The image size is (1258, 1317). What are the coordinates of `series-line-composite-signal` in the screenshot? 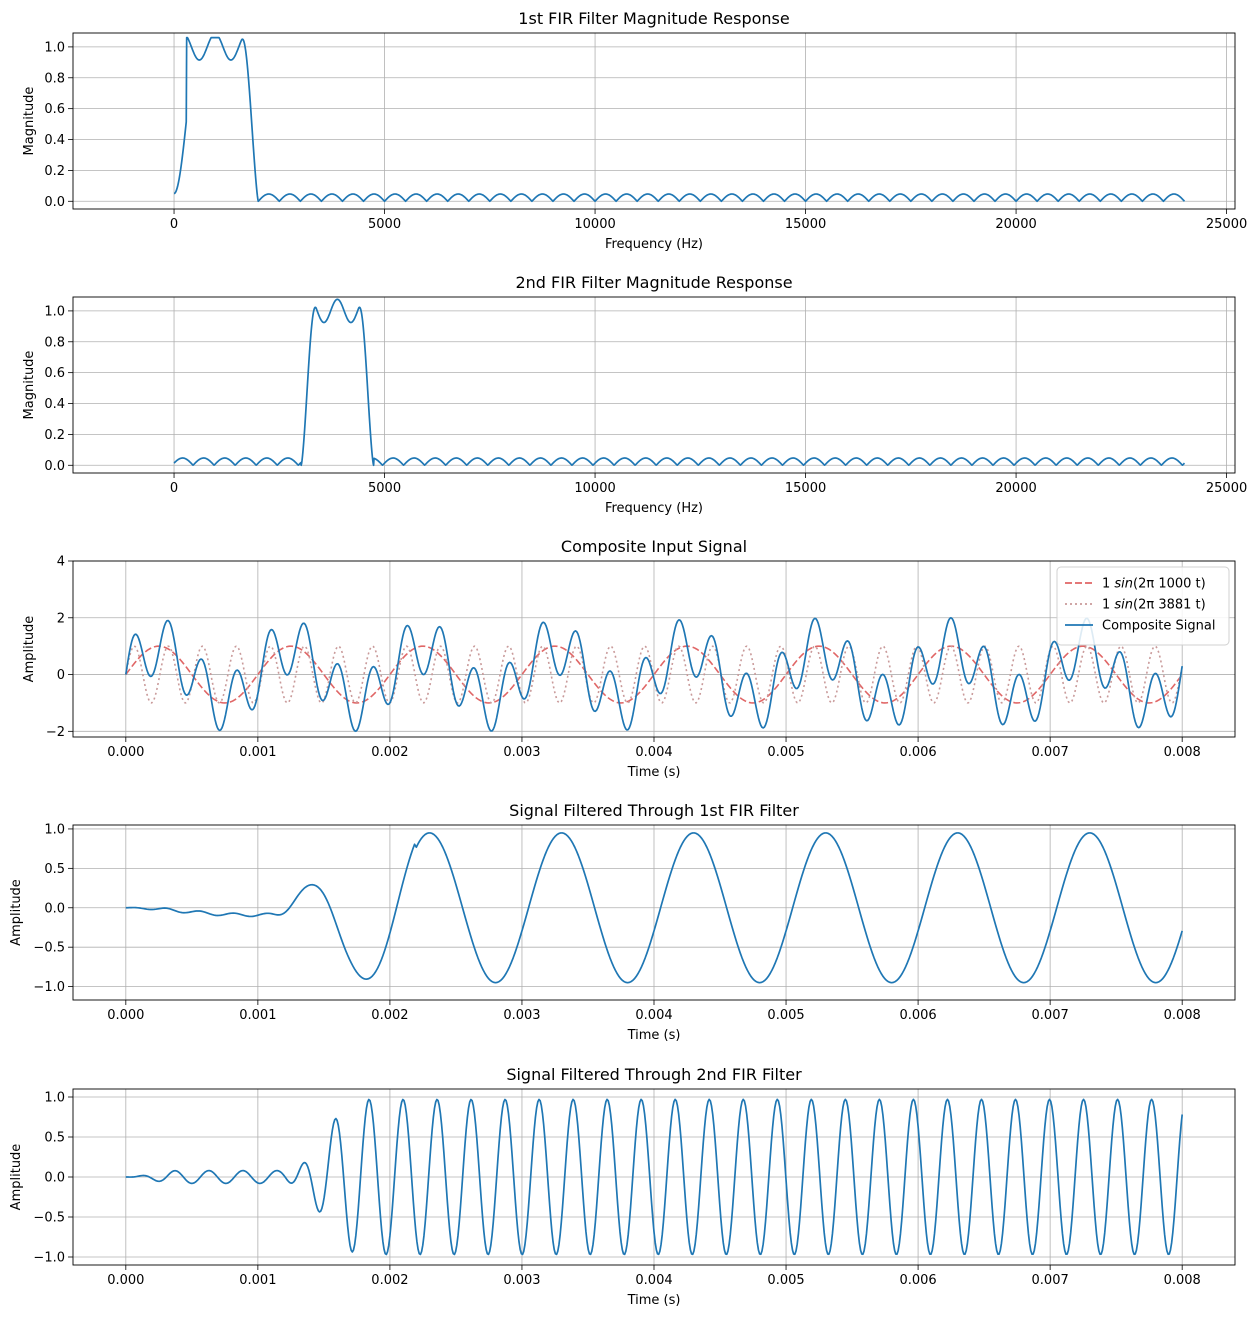 It's located at (654, 674).